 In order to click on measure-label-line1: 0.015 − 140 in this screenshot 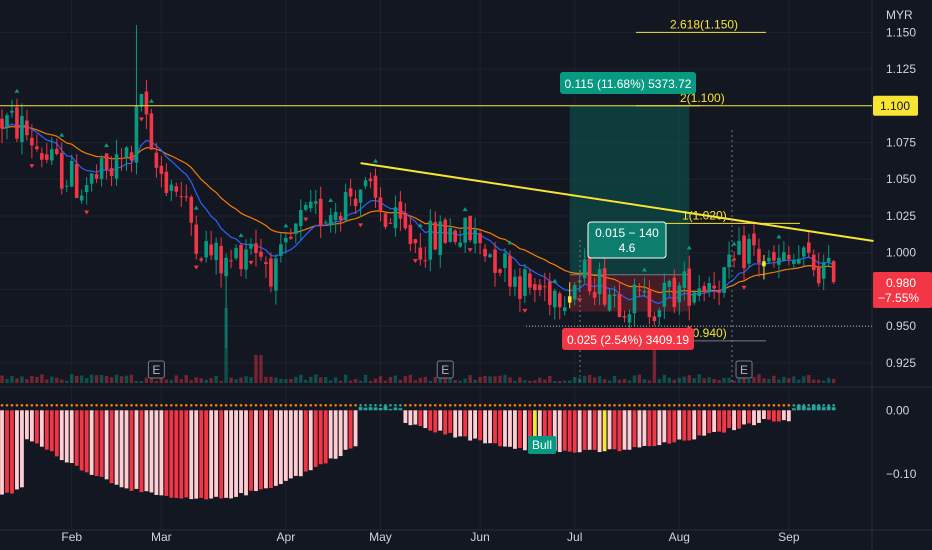, I will do `click(627, 233)`.